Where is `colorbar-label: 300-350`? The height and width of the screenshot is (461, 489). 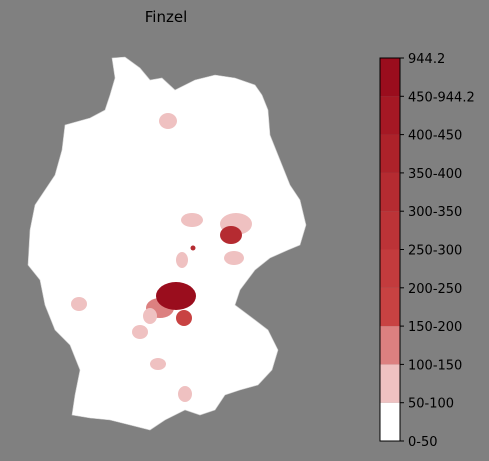 colorbar-label: 300-350 is located at coordinates (435, 212).